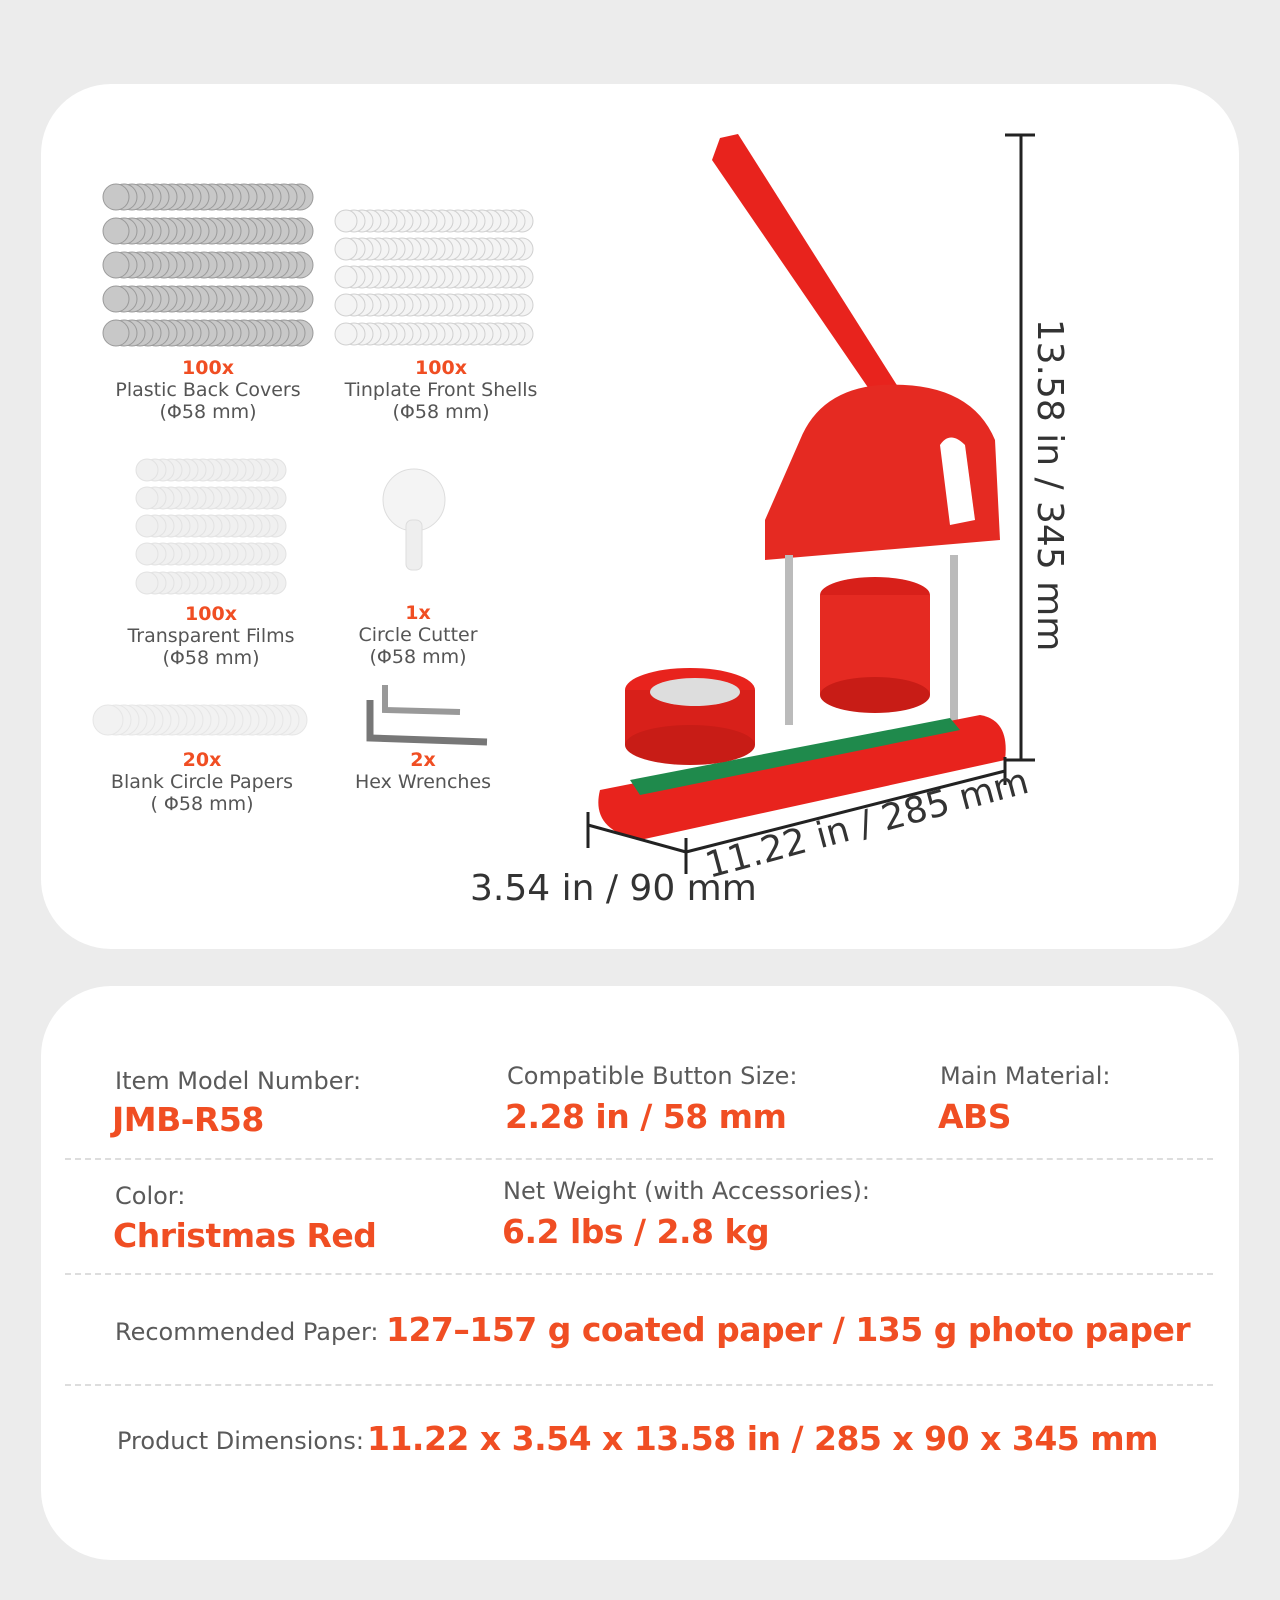 The width and height of the screenshot is (1280, 1600). I want to click on handle, so click(806, 269).